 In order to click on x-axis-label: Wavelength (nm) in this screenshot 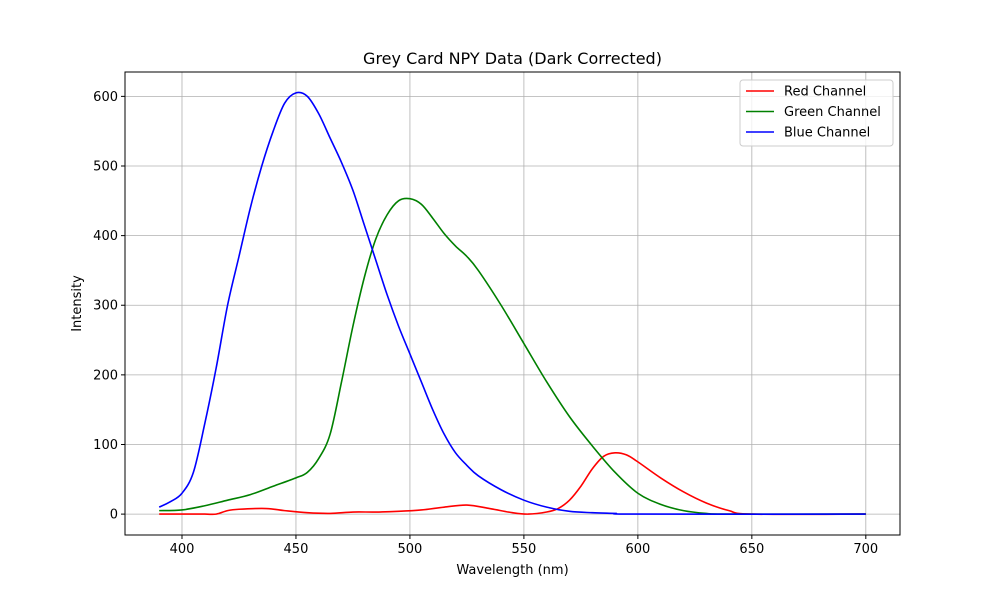, I will do `click(512, 570)`.